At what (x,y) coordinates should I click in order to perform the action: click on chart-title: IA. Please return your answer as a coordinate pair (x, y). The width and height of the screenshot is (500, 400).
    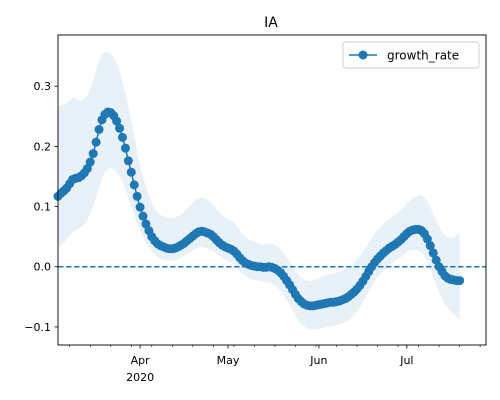
    Looking at the image, I should click on (271, 23).